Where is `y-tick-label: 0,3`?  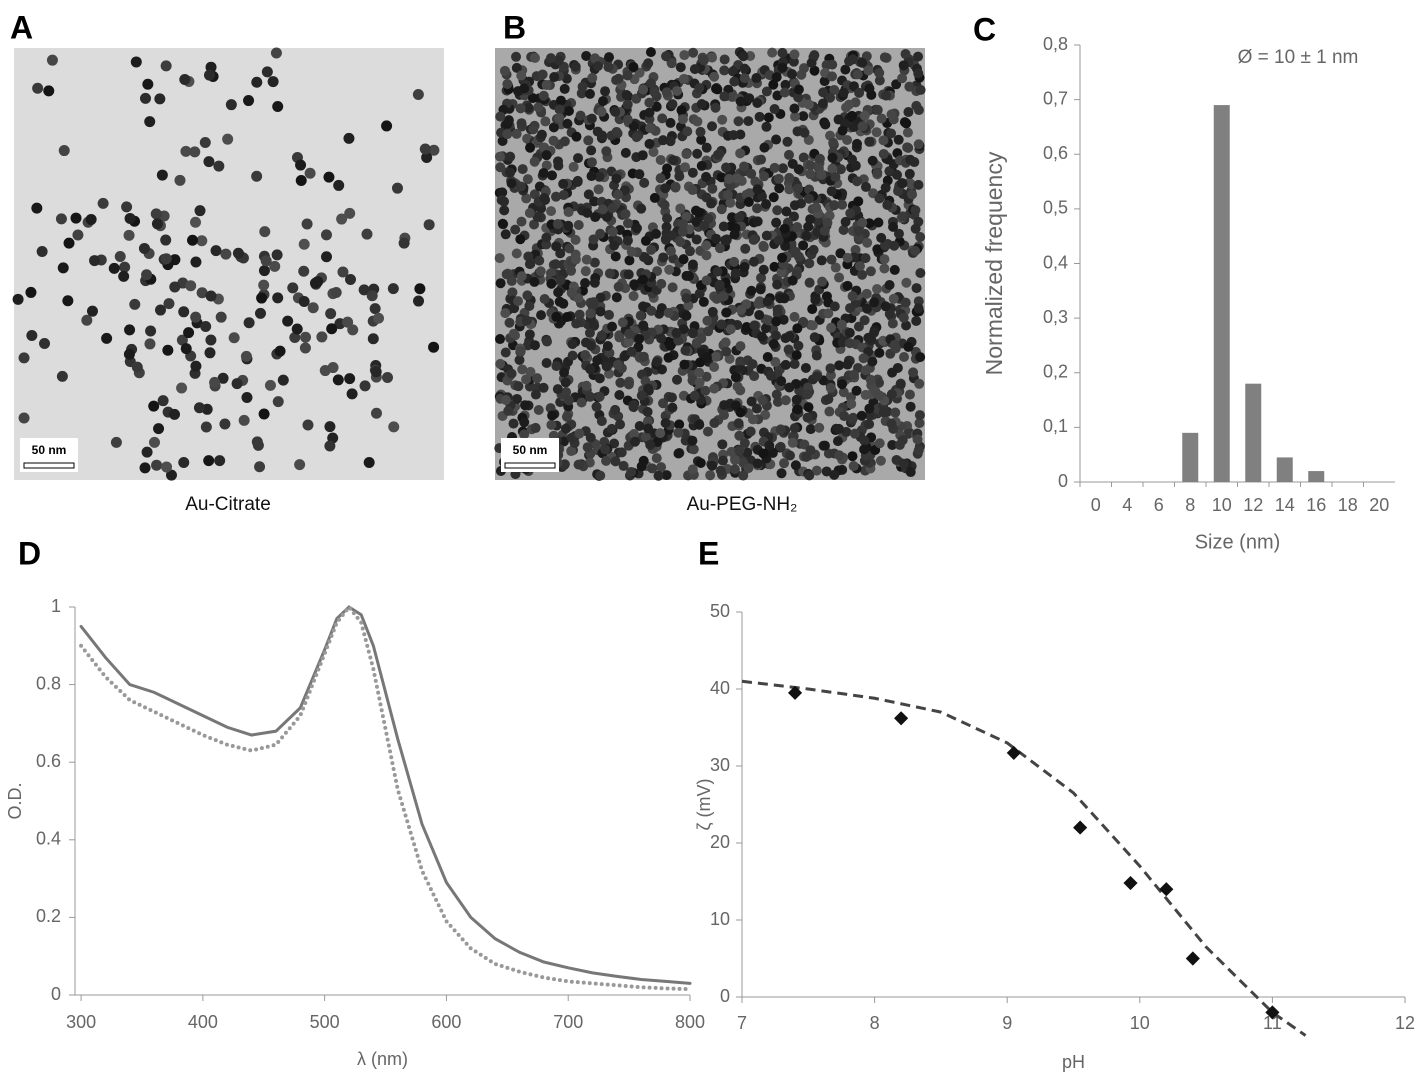 y-tick-label: 0,3 is located at coordinates (1055, 317).